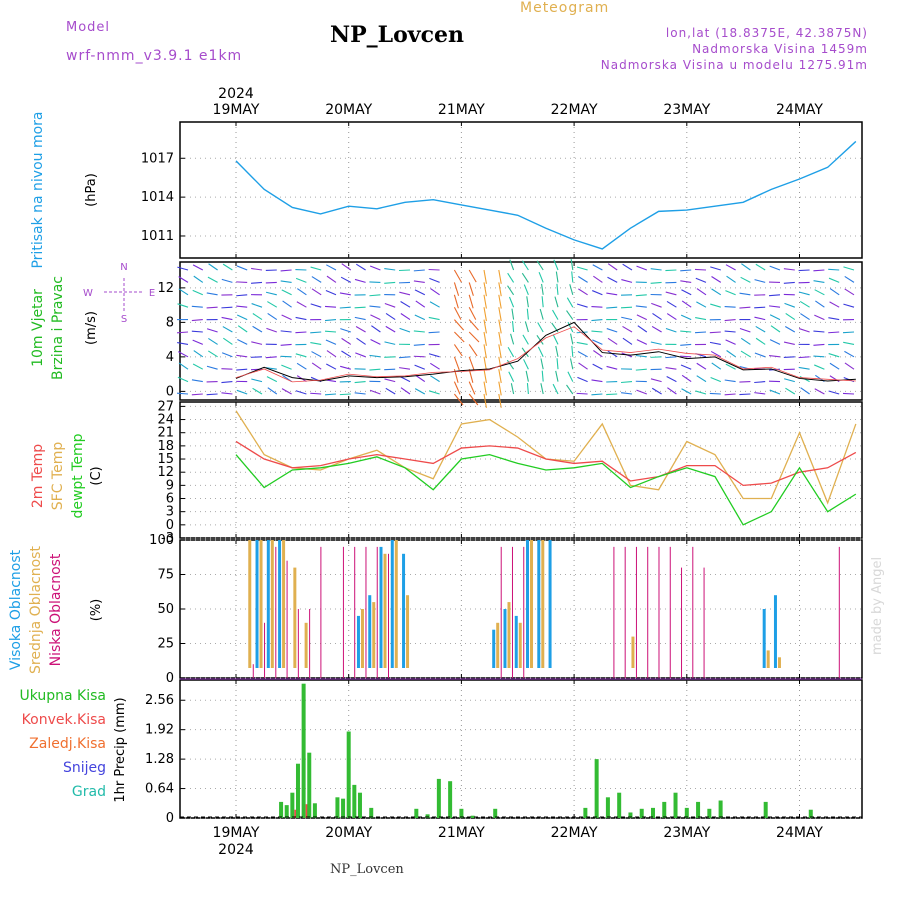  I want to click on meteogram-label: Meteogram, so click(565, 8).